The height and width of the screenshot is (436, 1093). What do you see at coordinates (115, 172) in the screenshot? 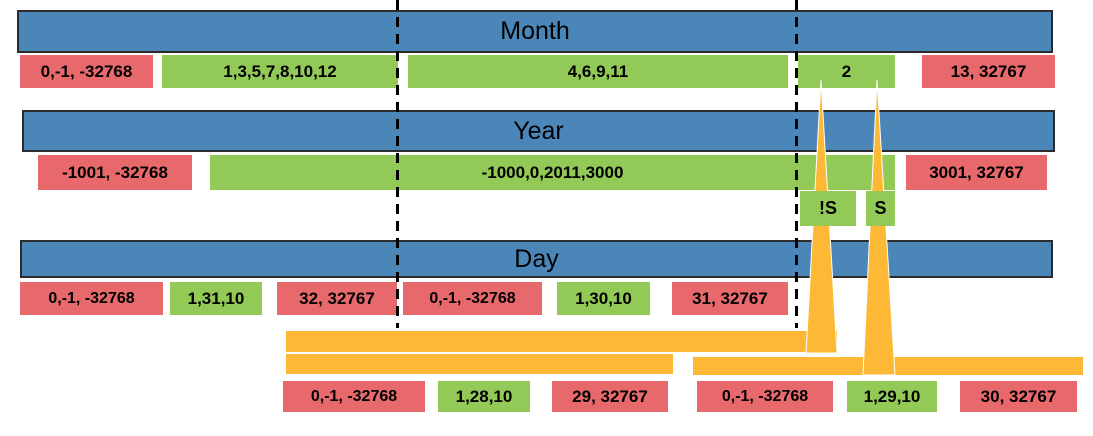
I see `year-class-invalid-low: -1001, -32768` at bounding box center [115, 172].